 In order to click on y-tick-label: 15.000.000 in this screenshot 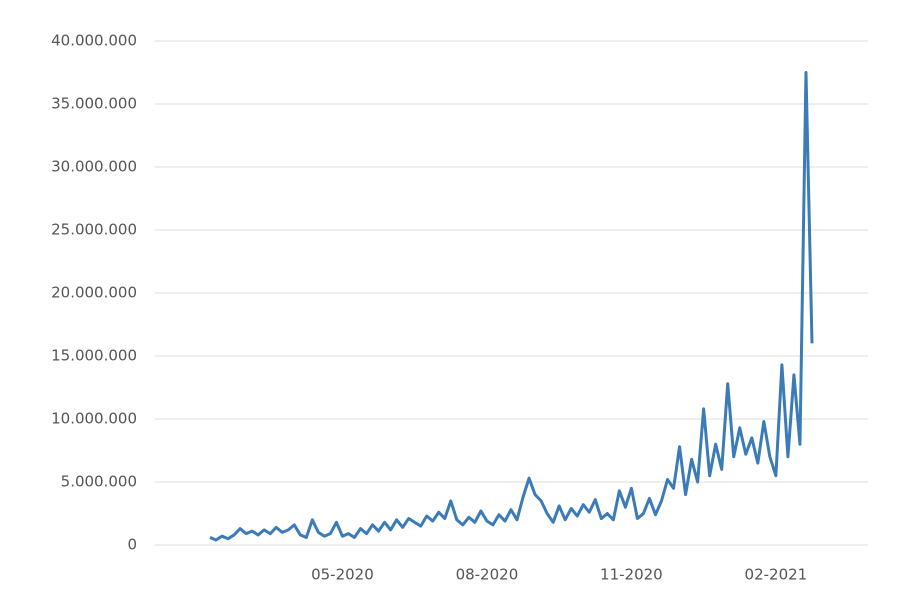, I will do `click(94, 356)`.